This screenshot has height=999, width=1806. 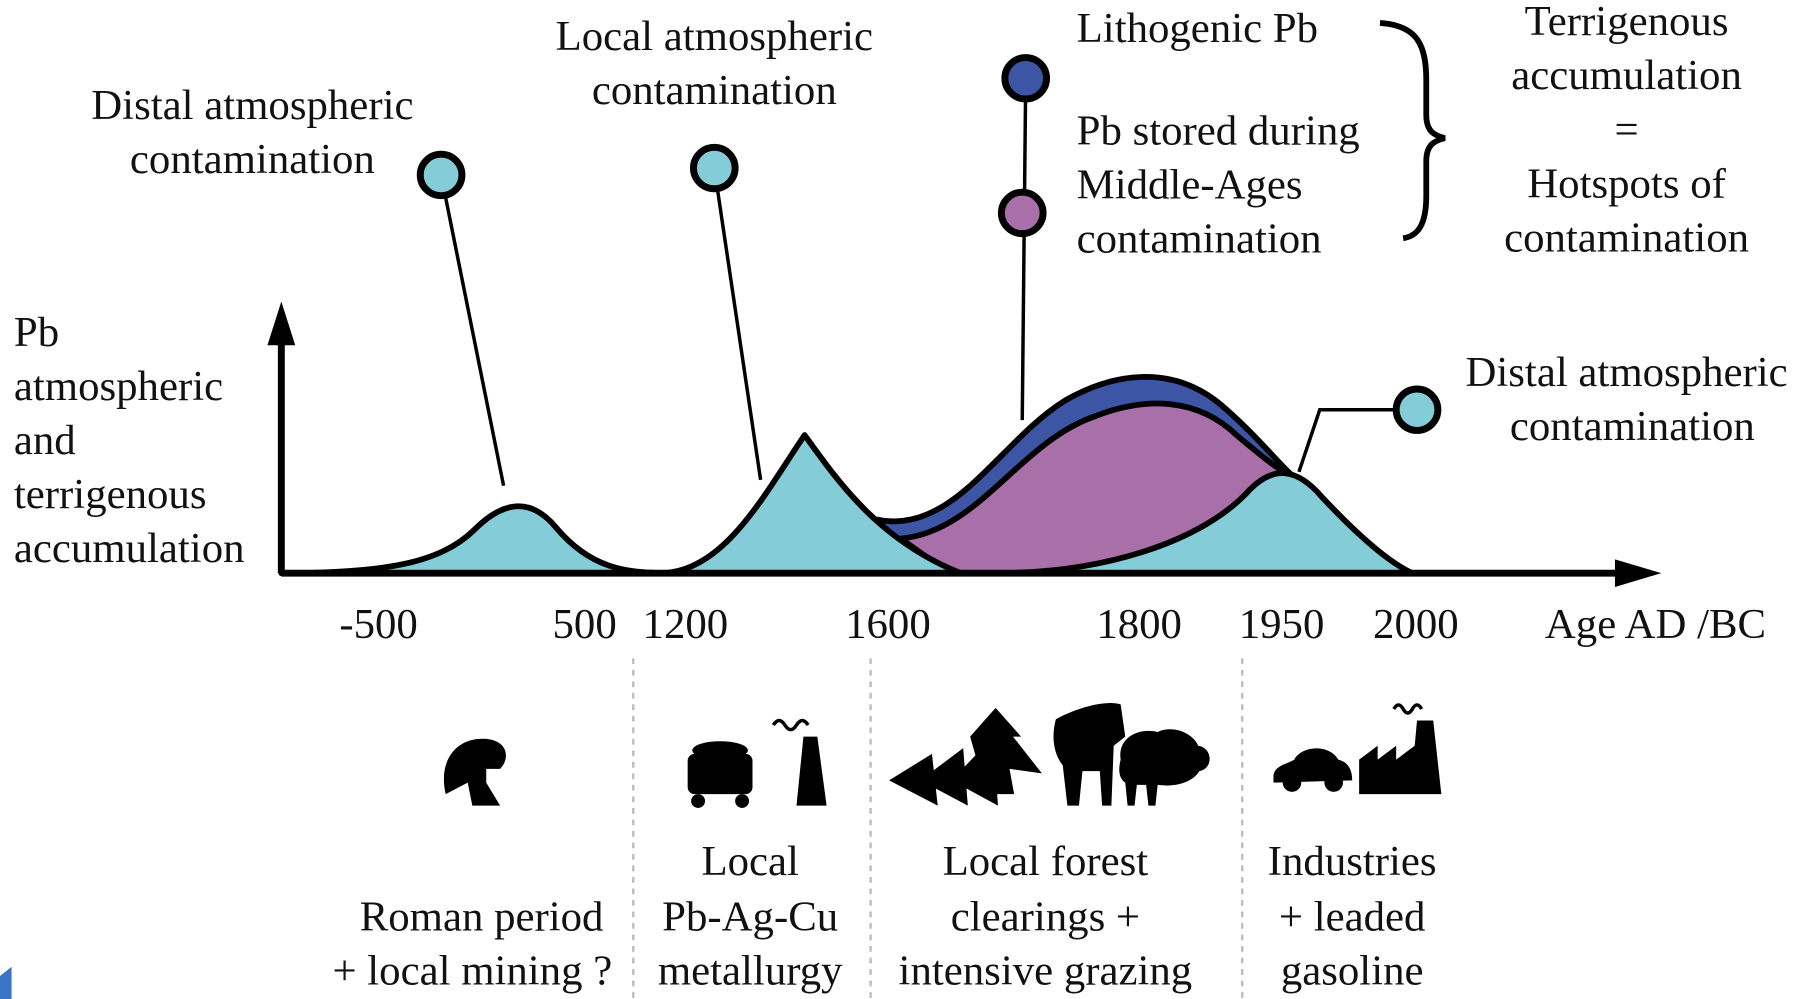 What do you see at coordinates (1045, 917) in the screenshot?
I see `period-label: clearings +` at bounding box center [1045, 917].